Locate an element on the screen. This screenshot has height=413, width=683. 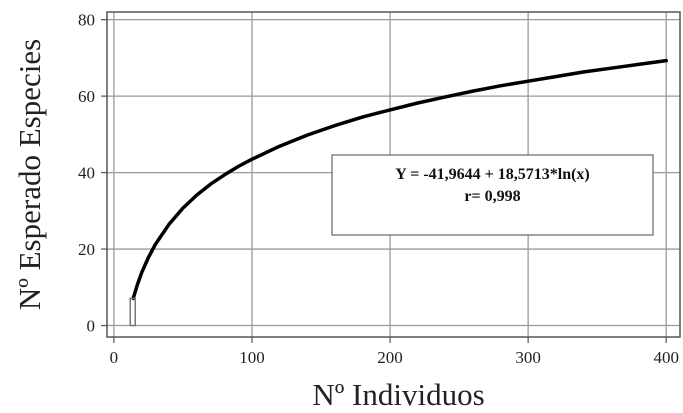
x-tick-label: 300 is located at coordinates (528, 357).